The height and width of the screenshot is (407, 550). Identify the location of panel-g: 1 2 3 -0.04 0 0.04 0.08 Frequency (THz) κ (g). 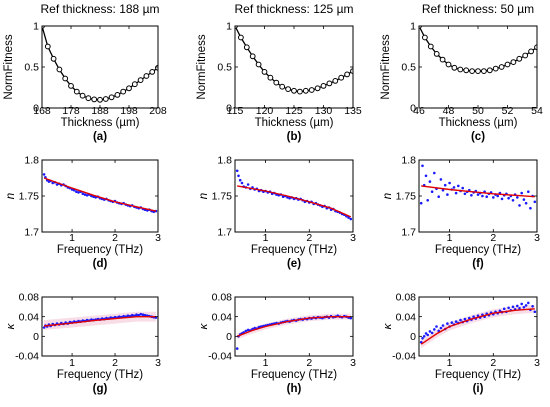
(83, 343).